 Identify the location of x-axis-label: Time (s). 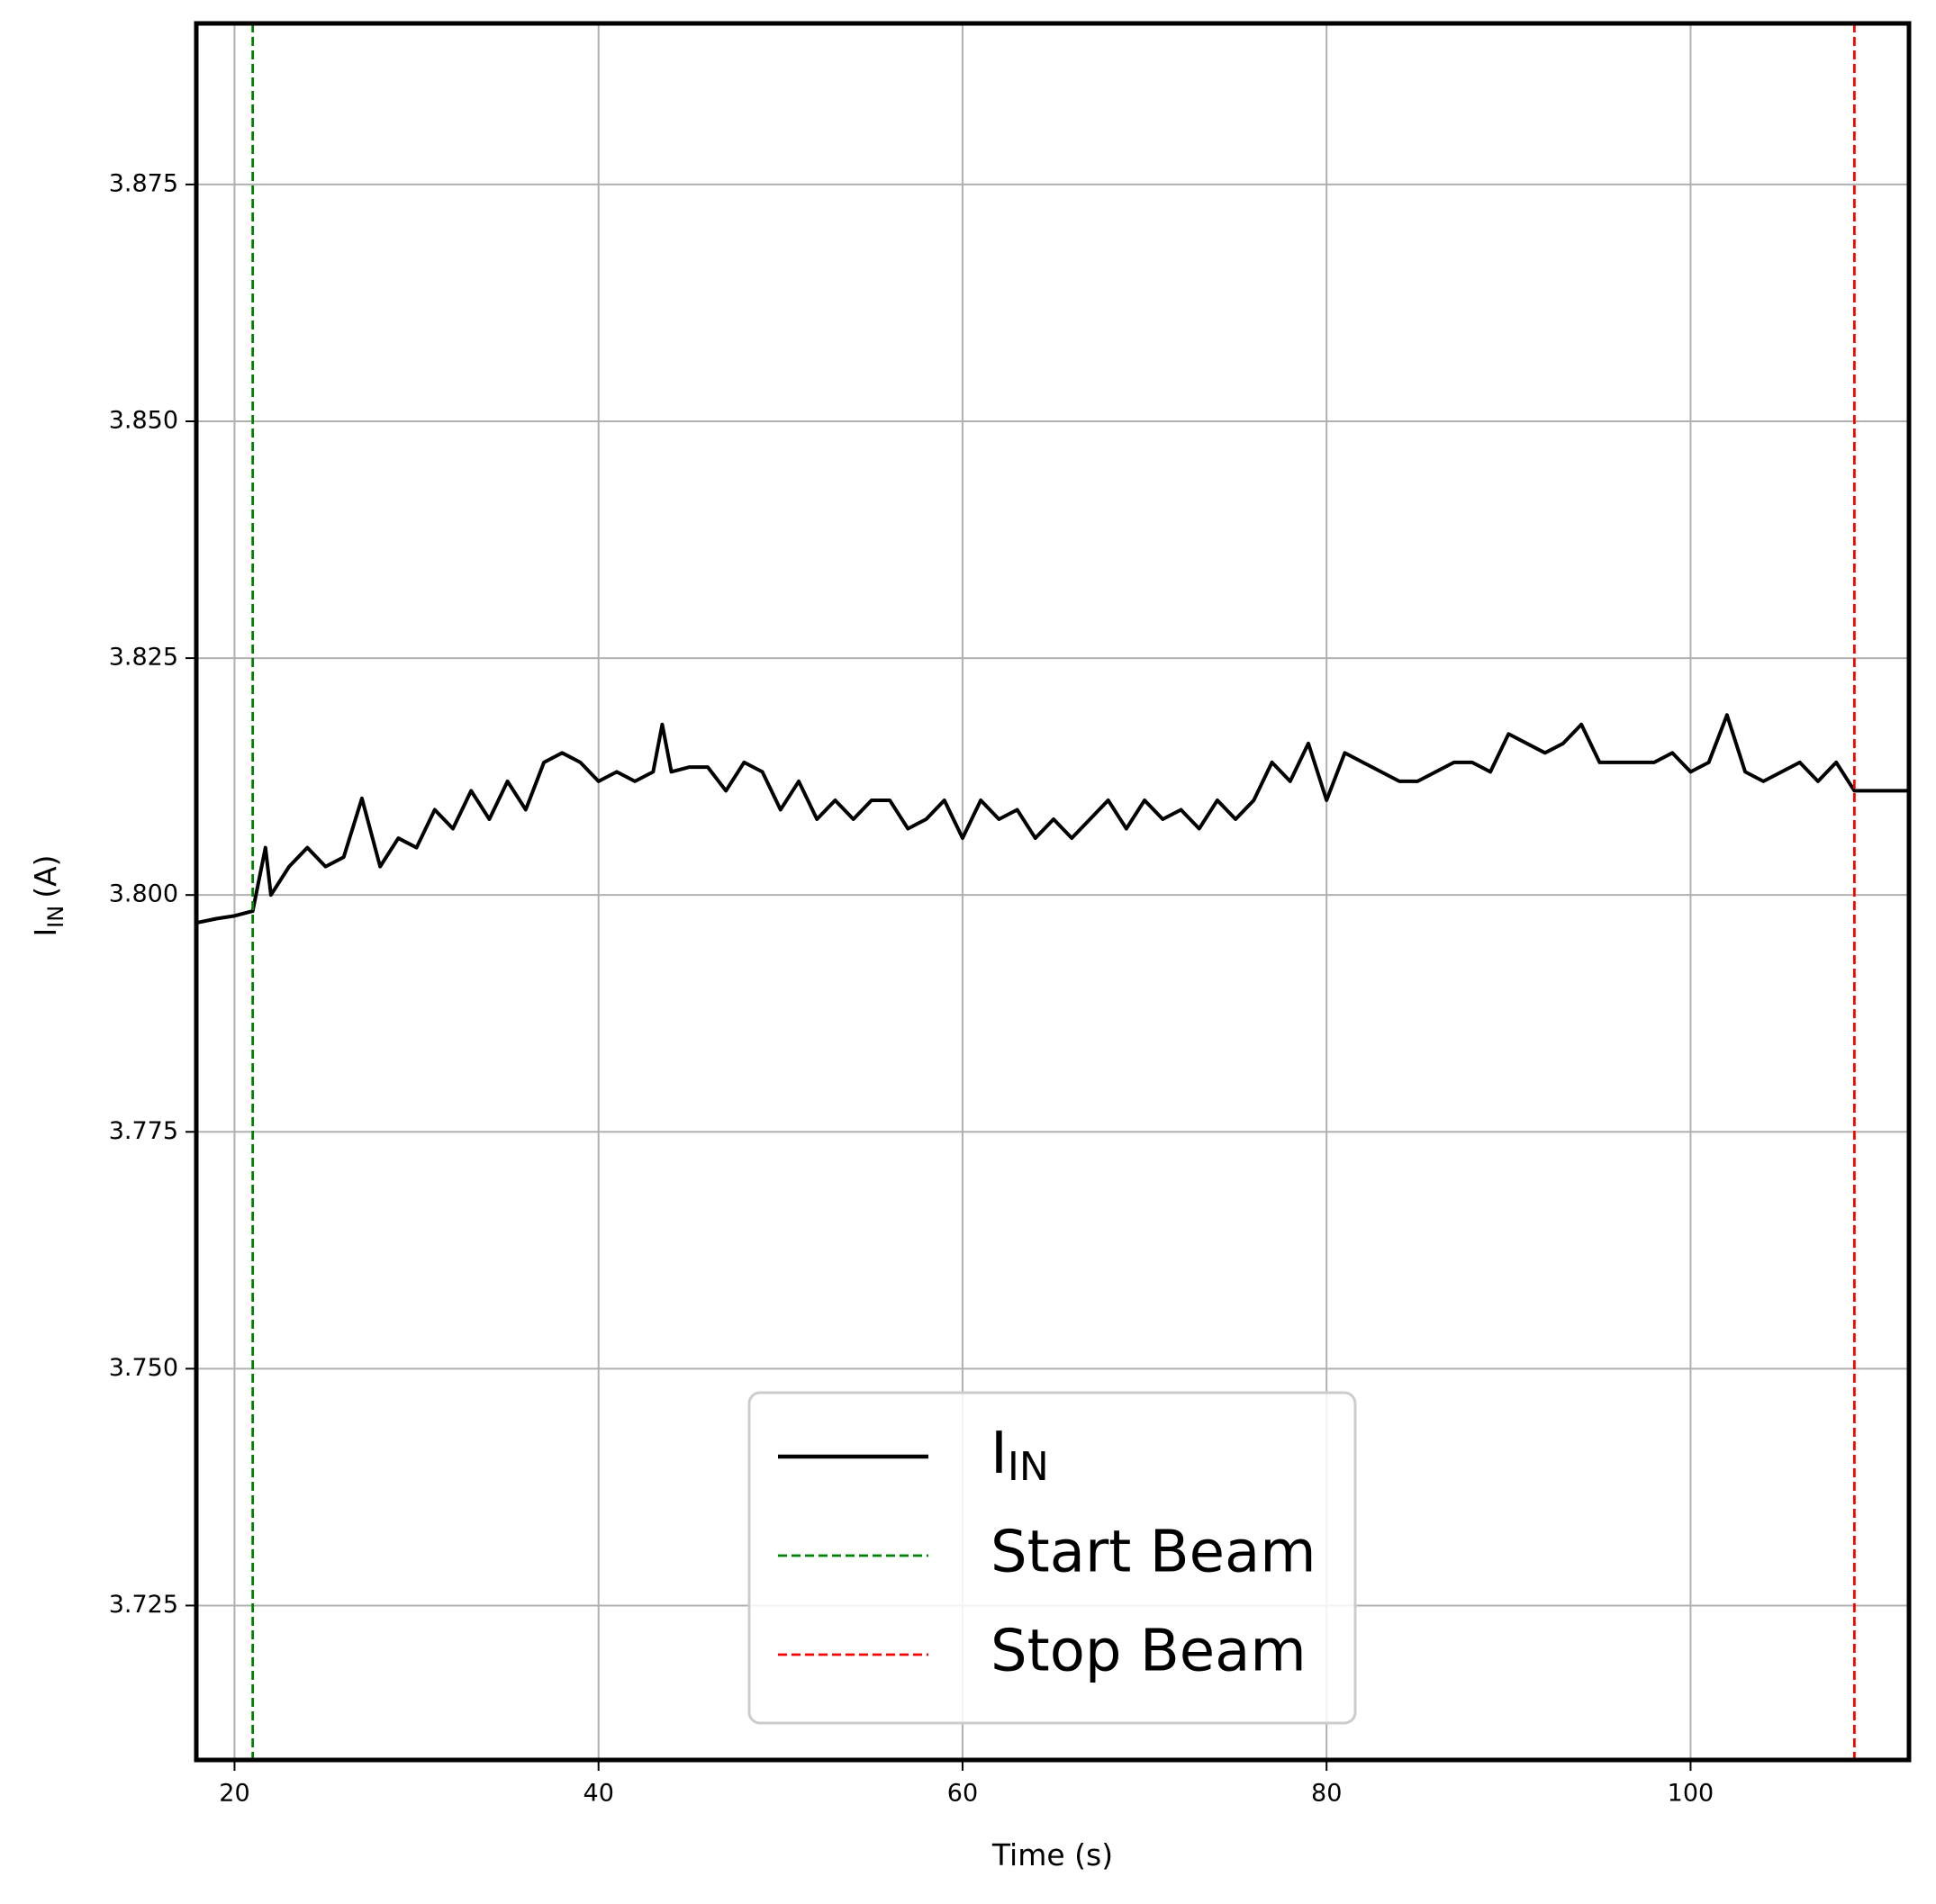
(1052, 1854).